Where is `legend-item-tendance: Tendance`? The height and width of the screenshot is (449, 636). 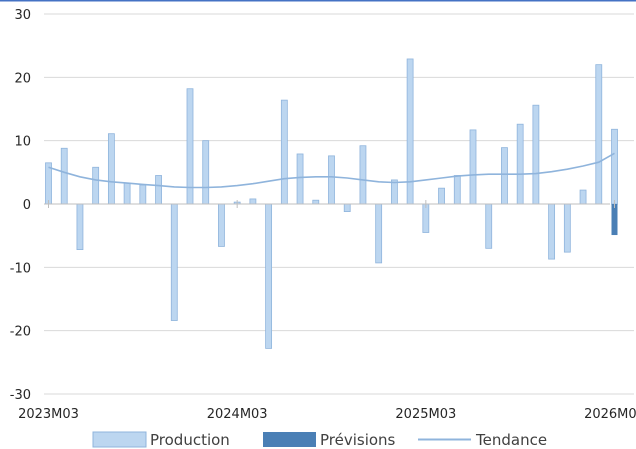
legend-item-tendance: Tendance is located at coordinates (482, 440).